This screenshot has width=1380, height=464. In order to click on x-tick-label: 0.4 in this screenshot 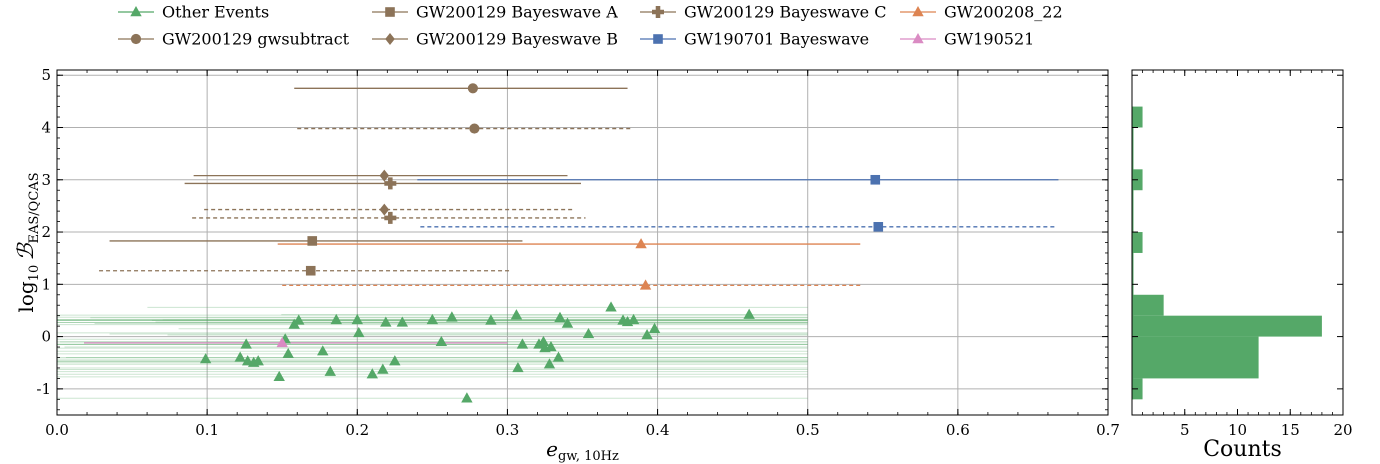, I will do `click(658, 430)`.